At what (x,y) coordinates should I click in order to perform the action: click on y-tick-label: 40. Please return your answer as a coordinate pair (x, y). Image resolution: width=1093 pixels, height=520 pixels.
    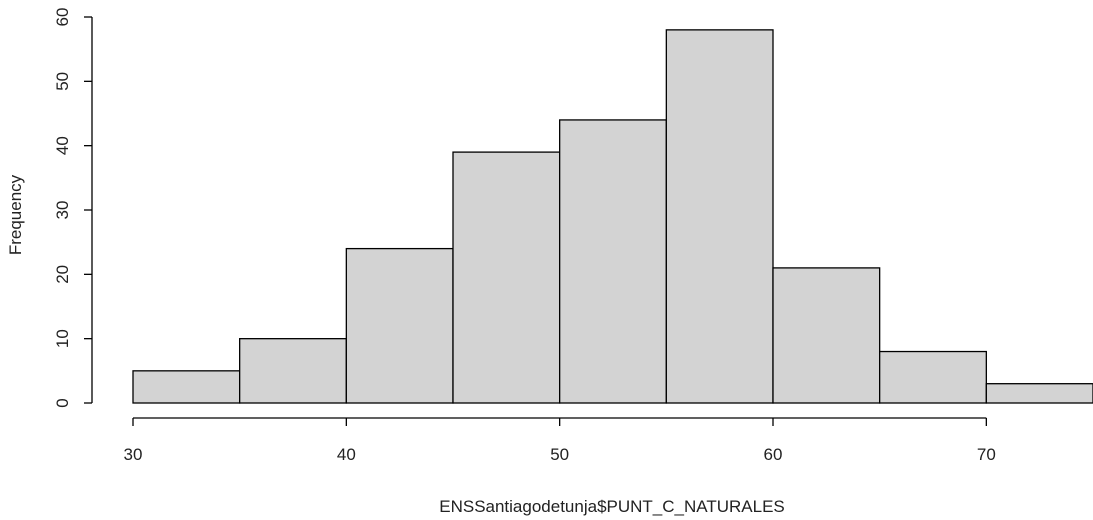
    Looking at the image, I should click on (62, 145).